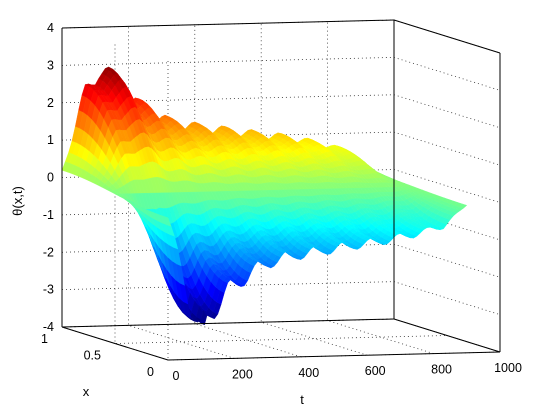  What do you see at coordinates (308, 373) in the screenshot?
I see `t-tick-label: 400` at bounding box center [308, 373].